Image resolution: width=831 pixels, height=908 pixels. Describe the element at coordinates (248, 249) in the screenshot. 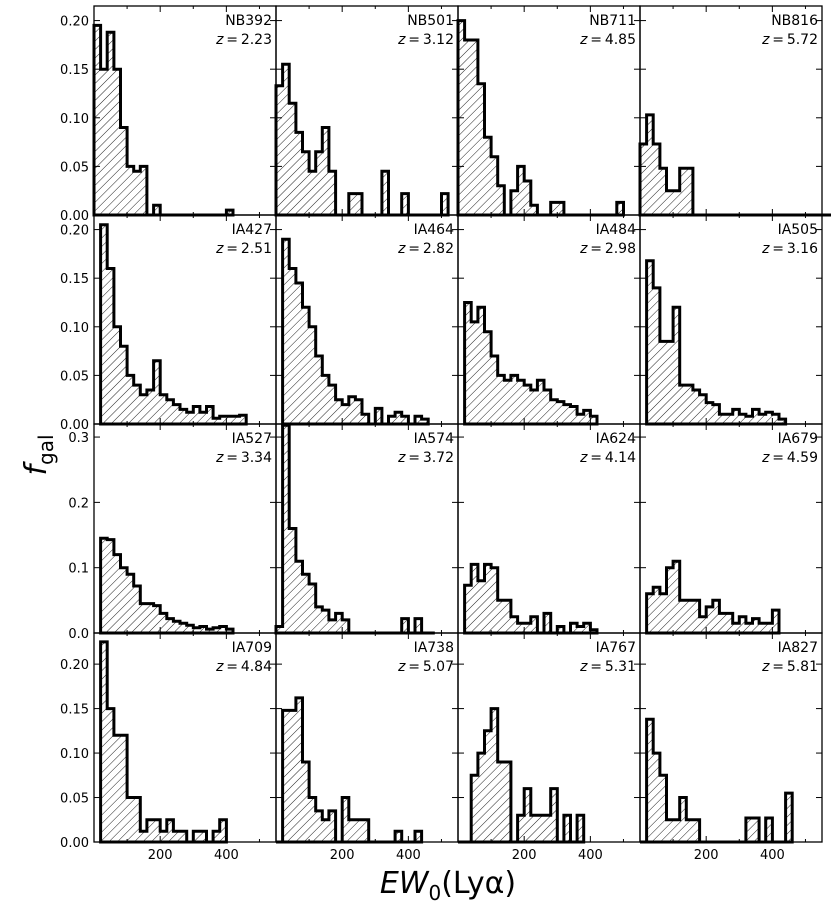

I see `redshift-value: = 2.51` at that location.